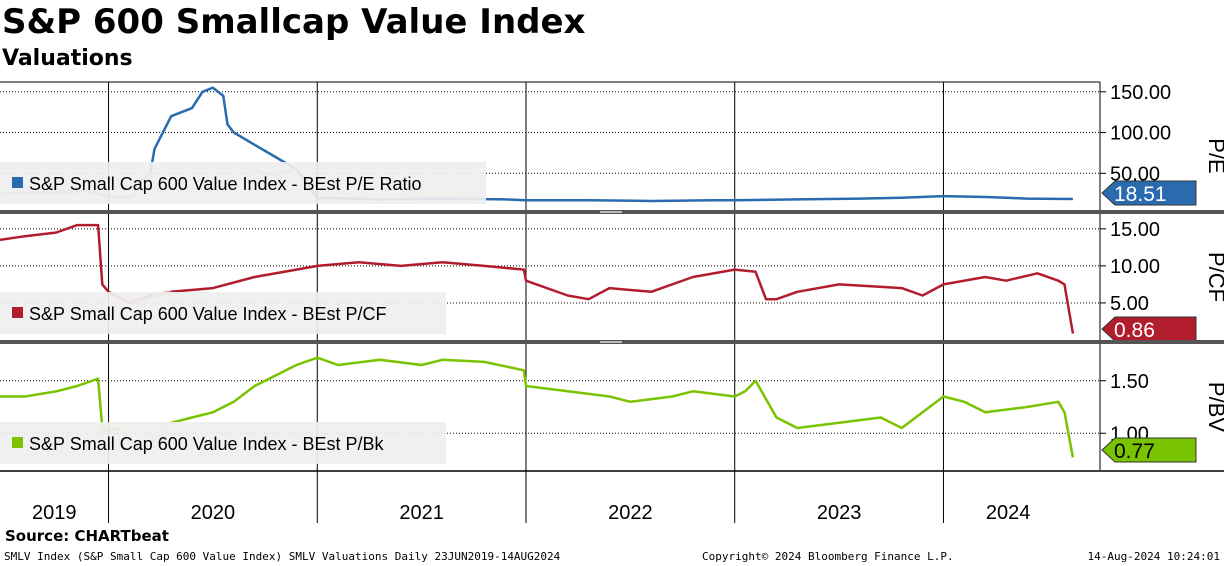 Image resolution: width=1224 pixels, height=566 pixels. What do you see at coordinates (213, 513) in the screenshot?
I see `x-tick-label-2020: 2020` at bounding box center [213, 513].